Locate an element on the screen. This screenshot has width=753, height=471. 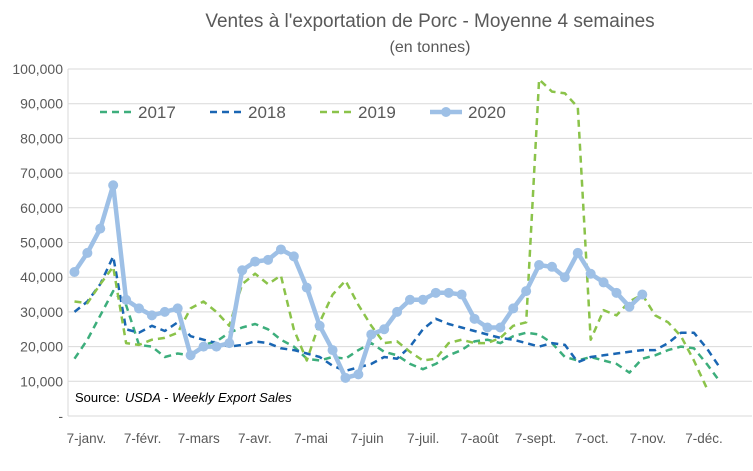
y-tick-label: 50,000 is located at coordinates (41, 243).